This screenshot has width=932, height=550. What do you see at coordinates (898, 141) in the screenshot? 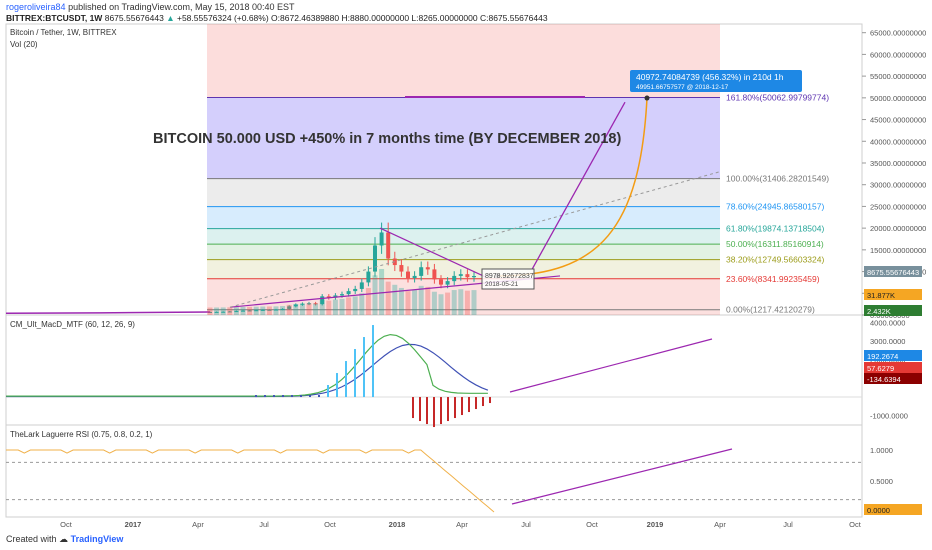
I see `price-axis-label: 40000.00000000` at bounding box center [898, 141].